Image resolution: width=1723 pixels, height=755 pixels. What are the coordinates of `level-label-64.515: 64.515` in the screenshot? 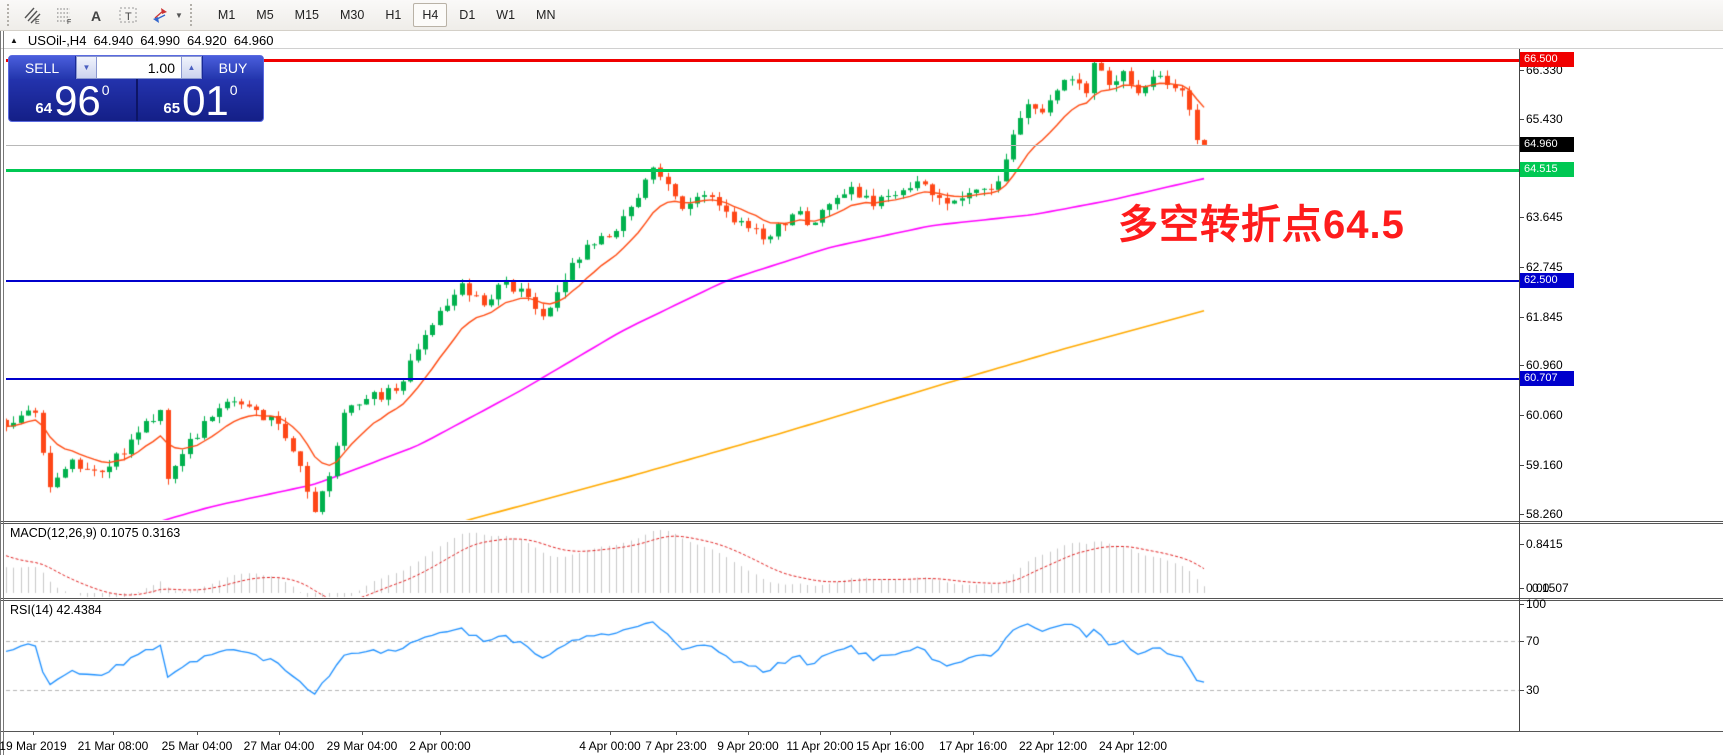 It's located at (1547, 169).